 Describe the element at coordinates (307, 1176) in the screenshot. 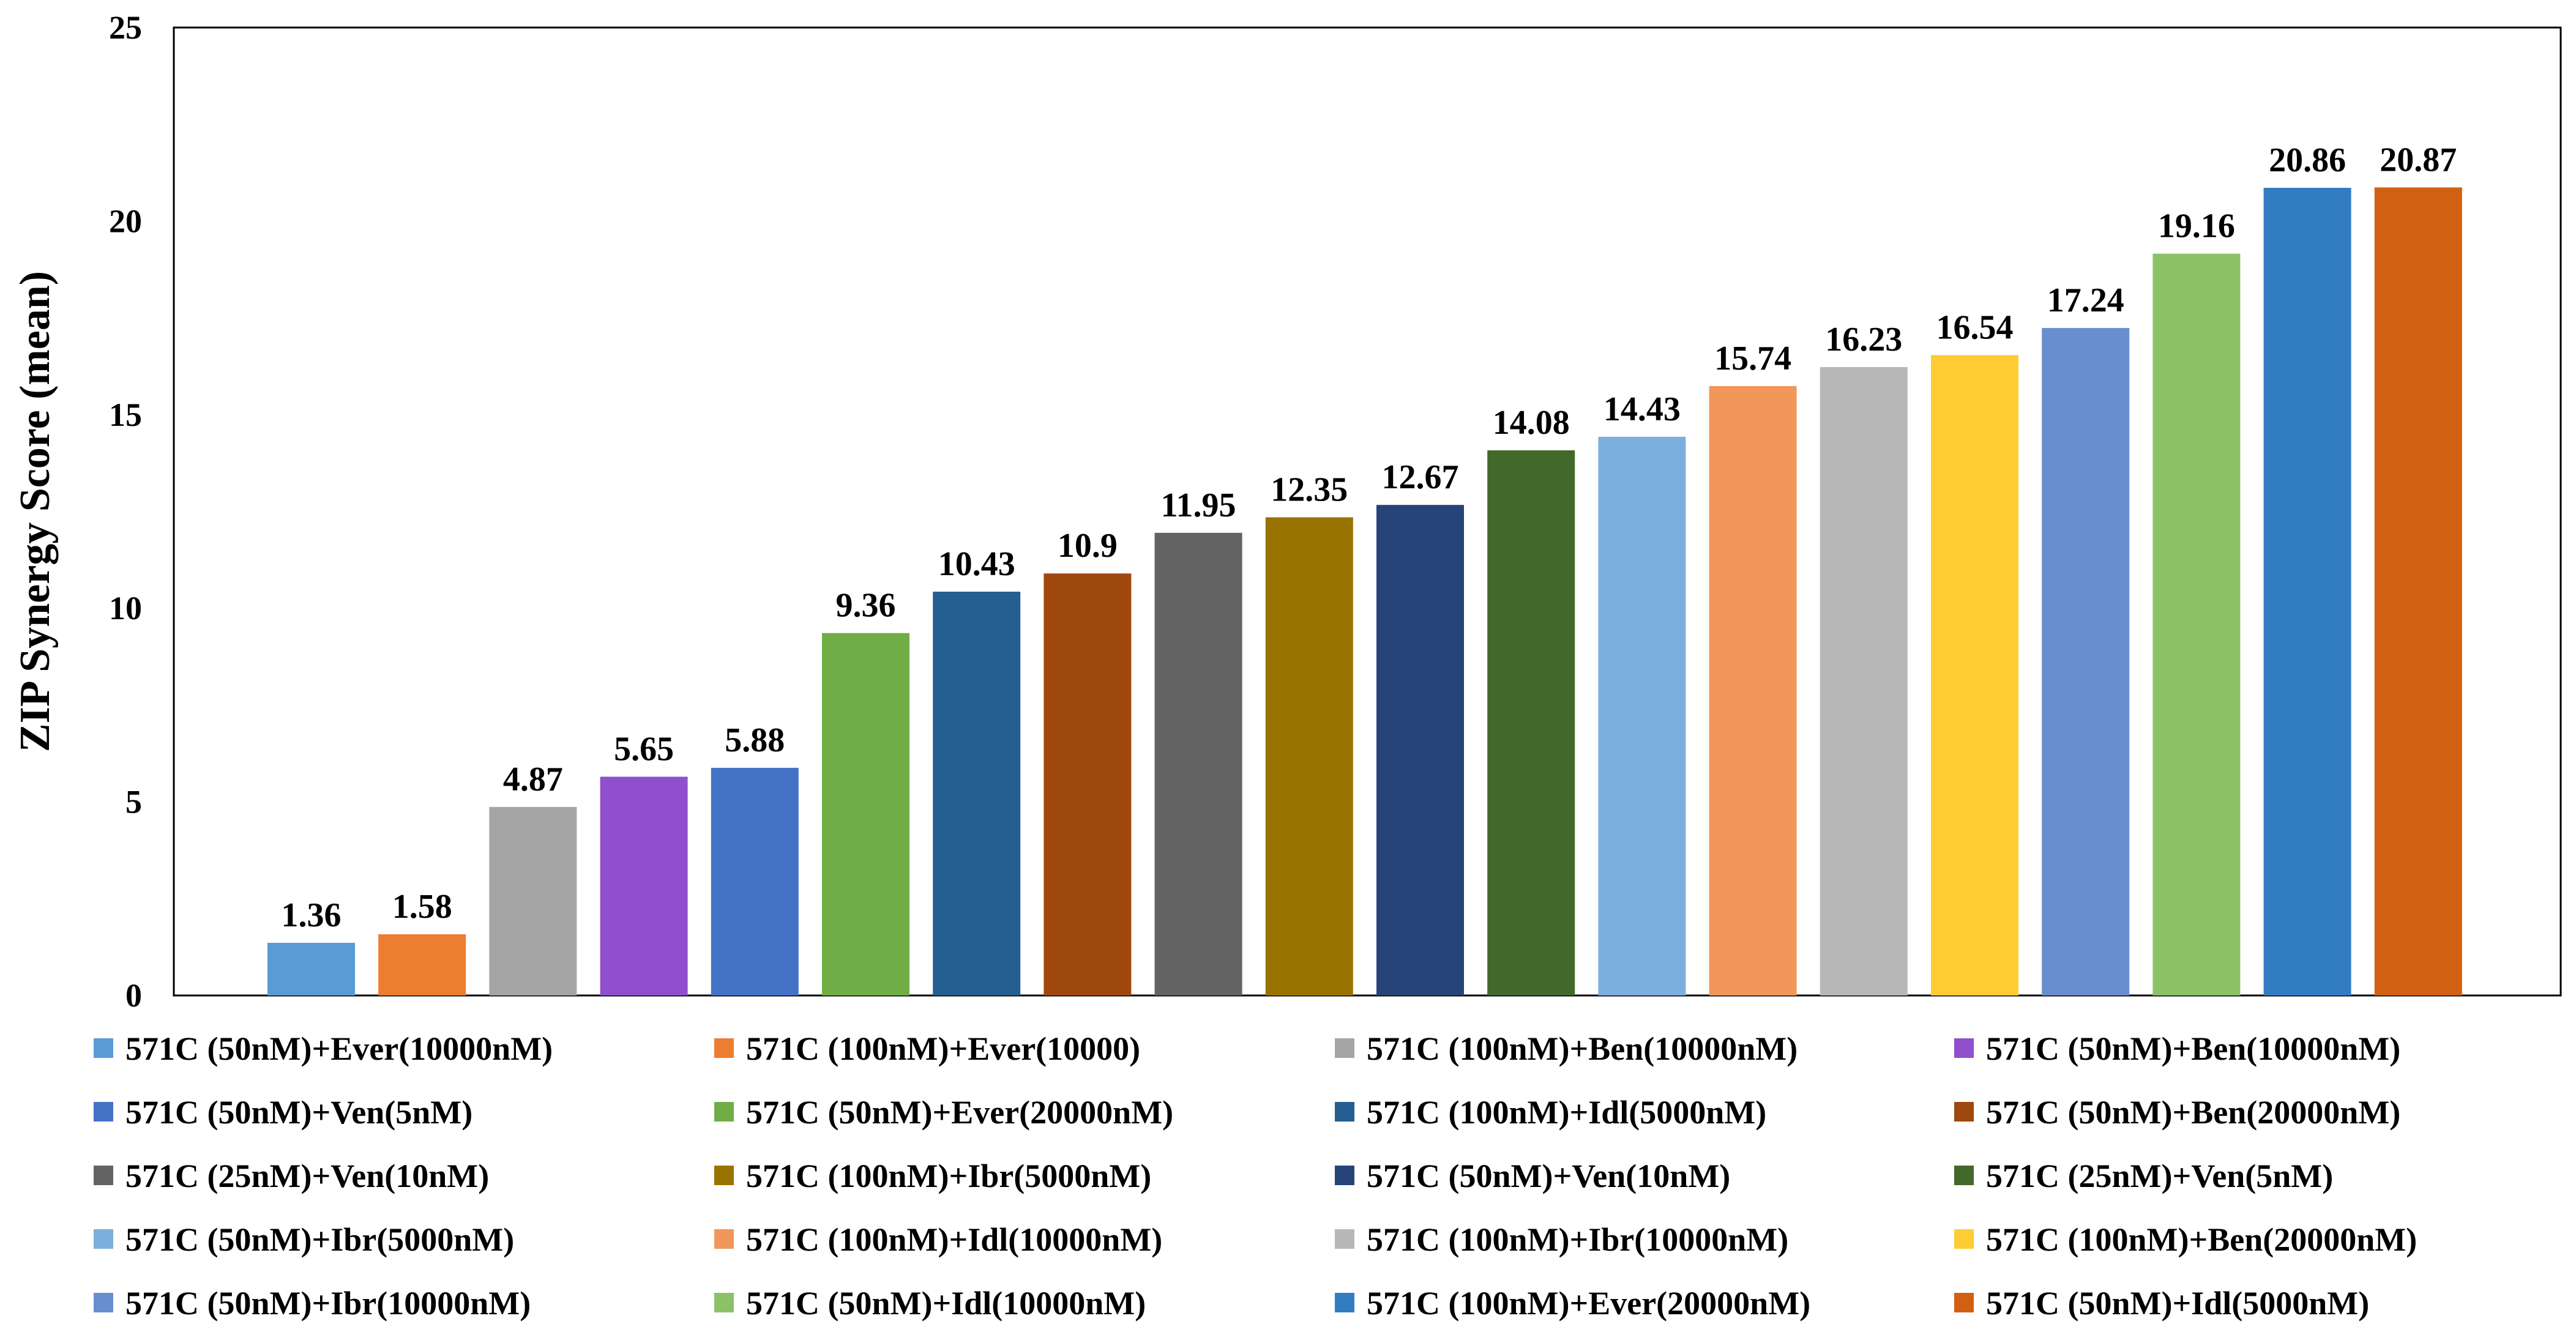

I see `legend-label: 571C (25nM)+Ven(10nM)` at that location.